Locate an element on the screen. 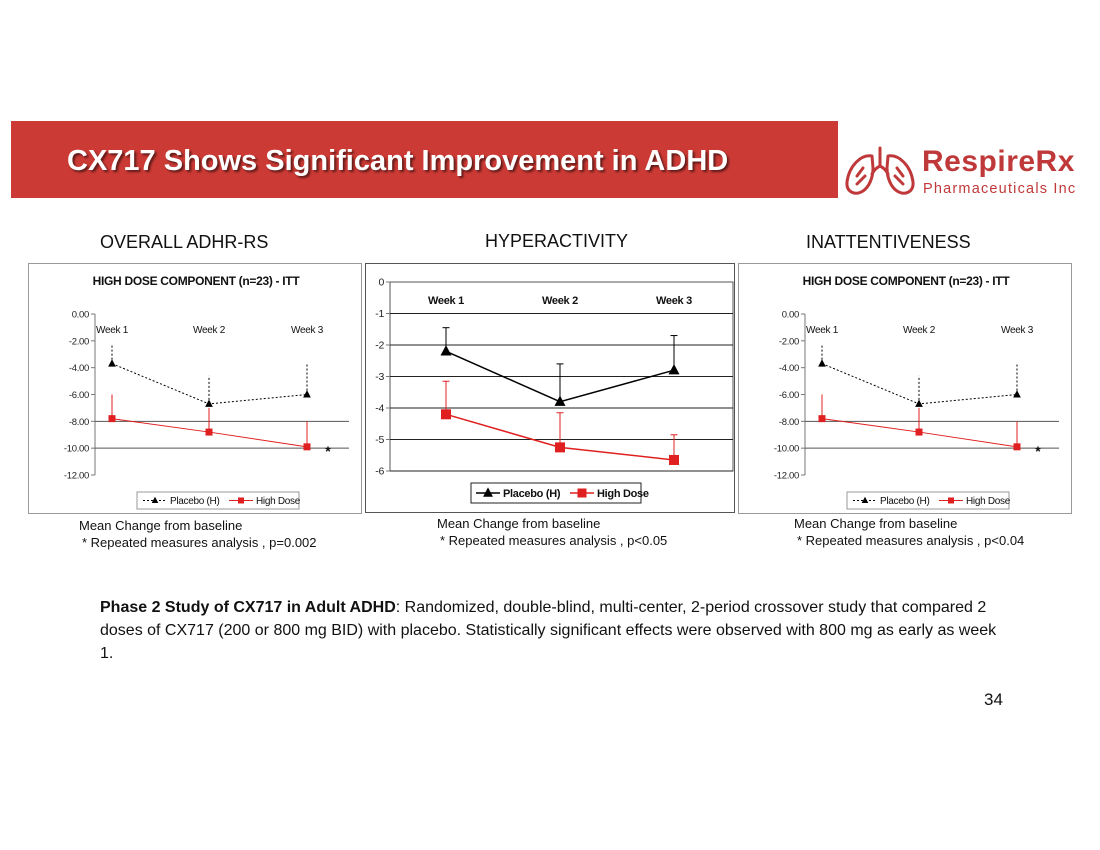 Image resolution: width=1100 pixels, height=850 pixels. inattentiveness-panel-title: INATTENTIVENESS is located at coordinates (888, 242).